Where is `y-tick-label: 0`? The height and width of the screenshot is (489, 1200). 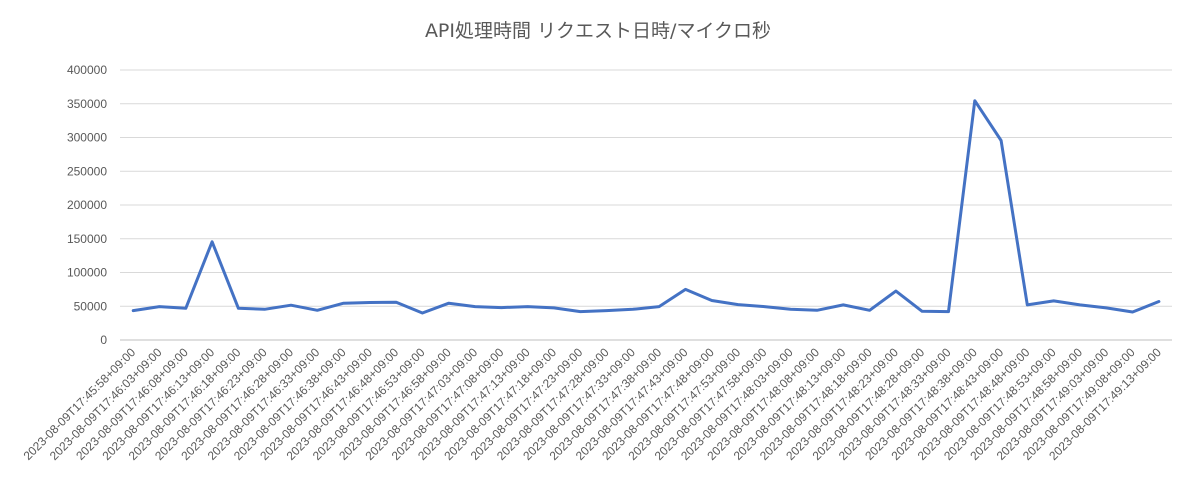 y-tick-label: 0 is located at coordinates (103, 340).